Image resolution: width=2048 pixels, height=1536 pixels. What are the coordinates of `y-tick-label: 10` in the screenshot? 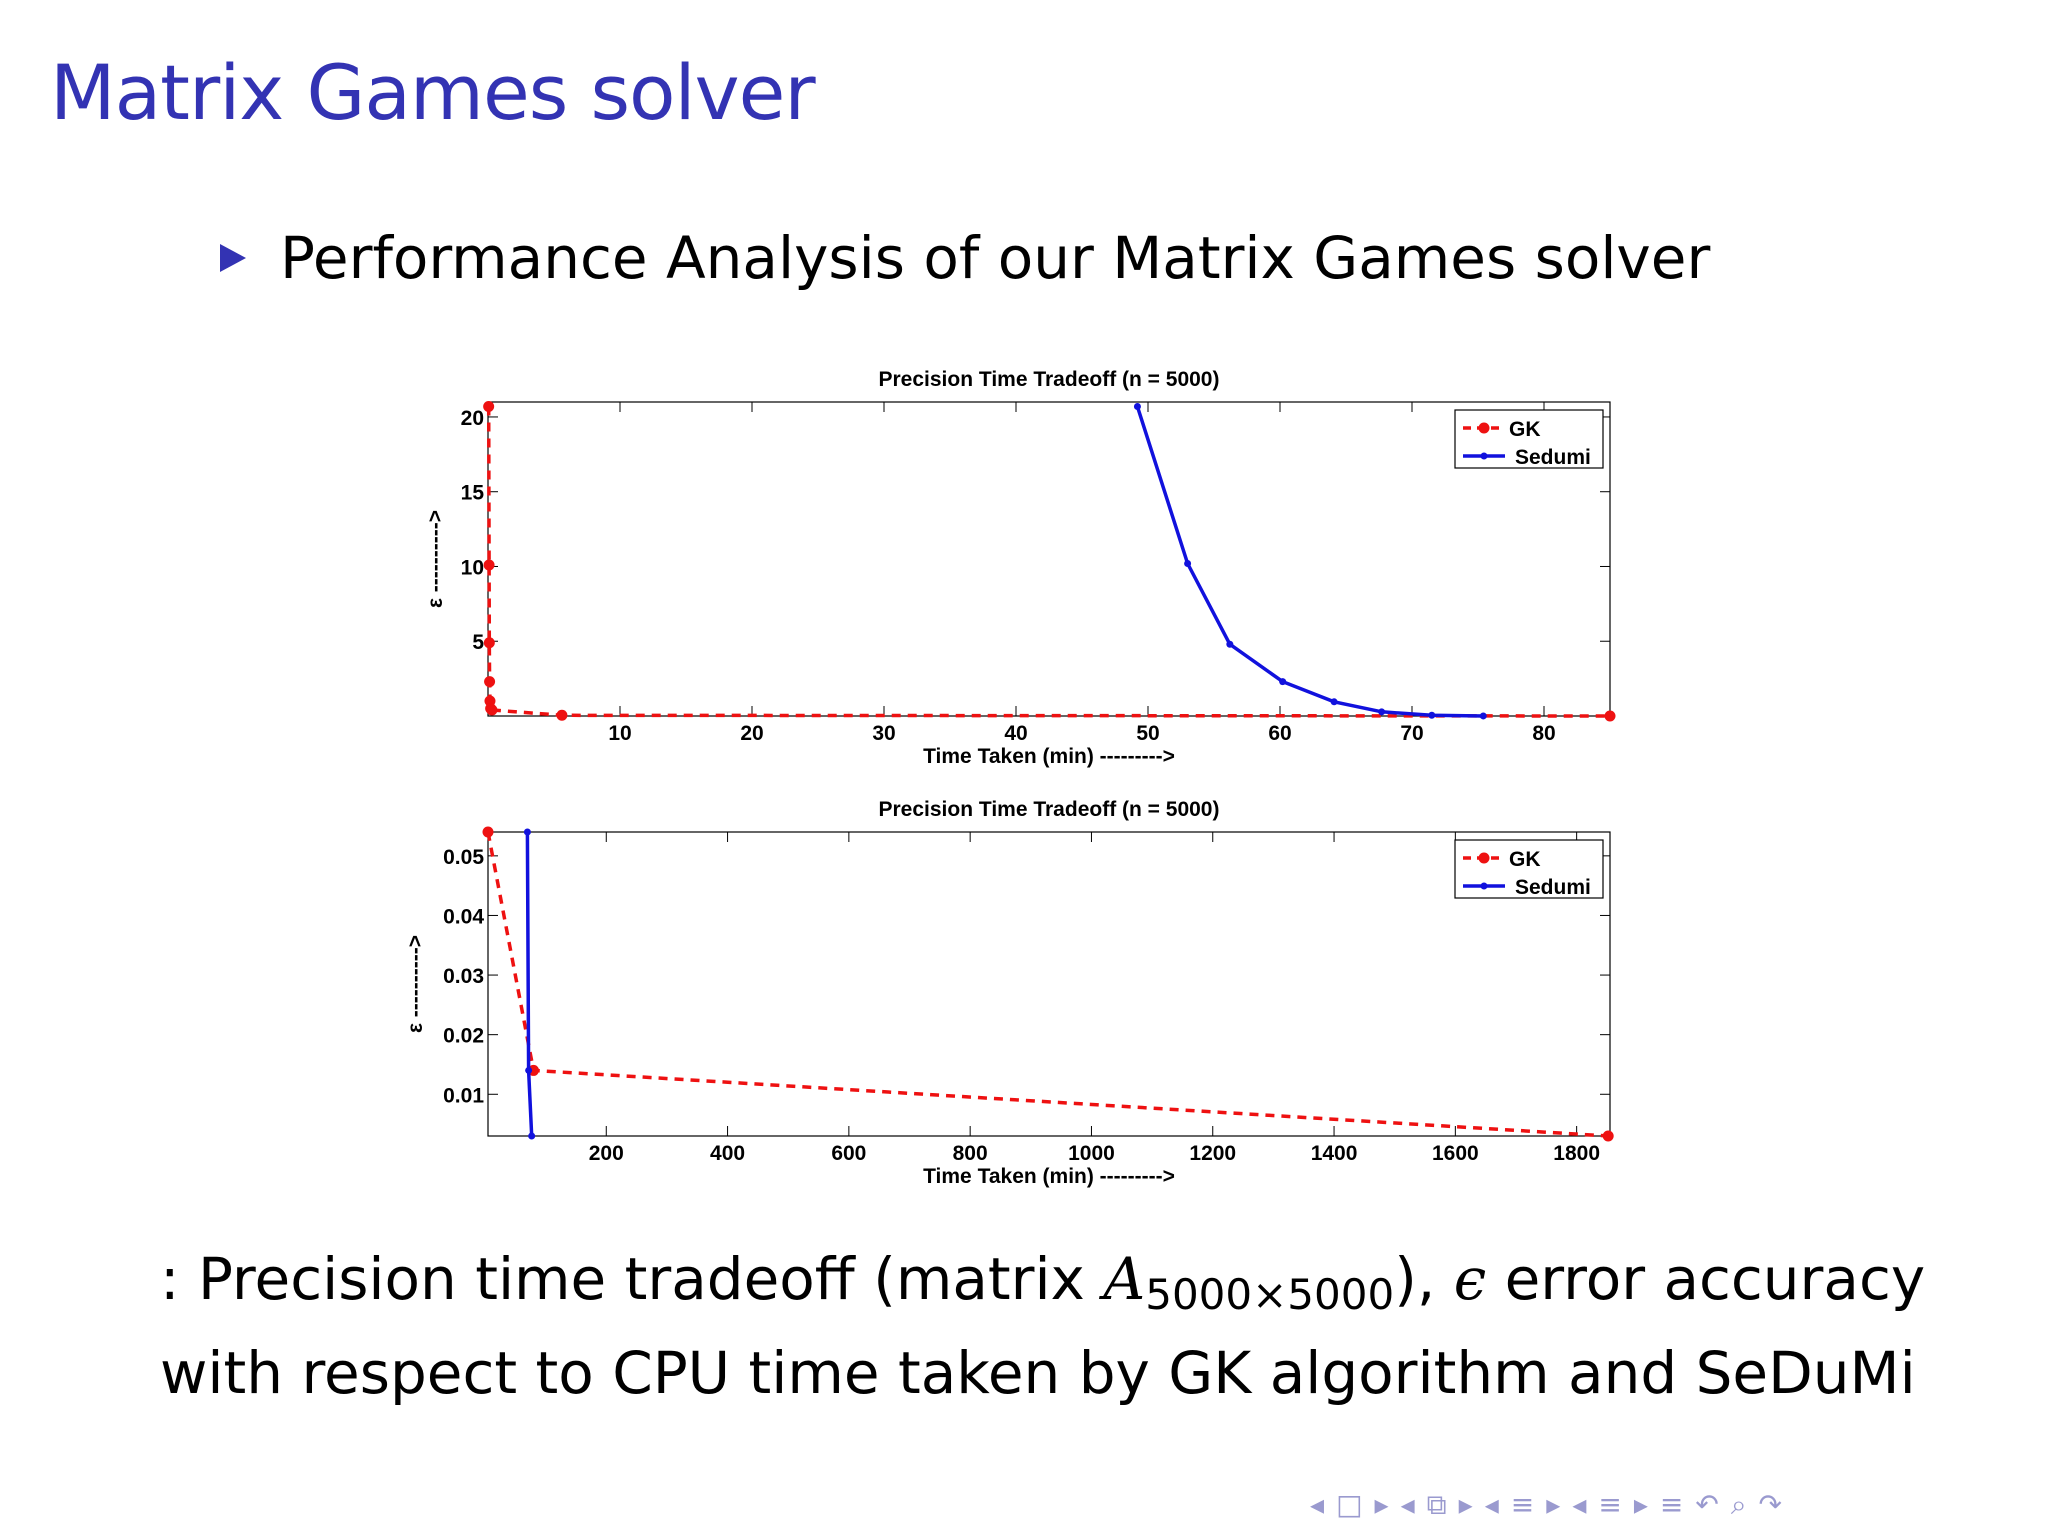 It's located at (472, 567).